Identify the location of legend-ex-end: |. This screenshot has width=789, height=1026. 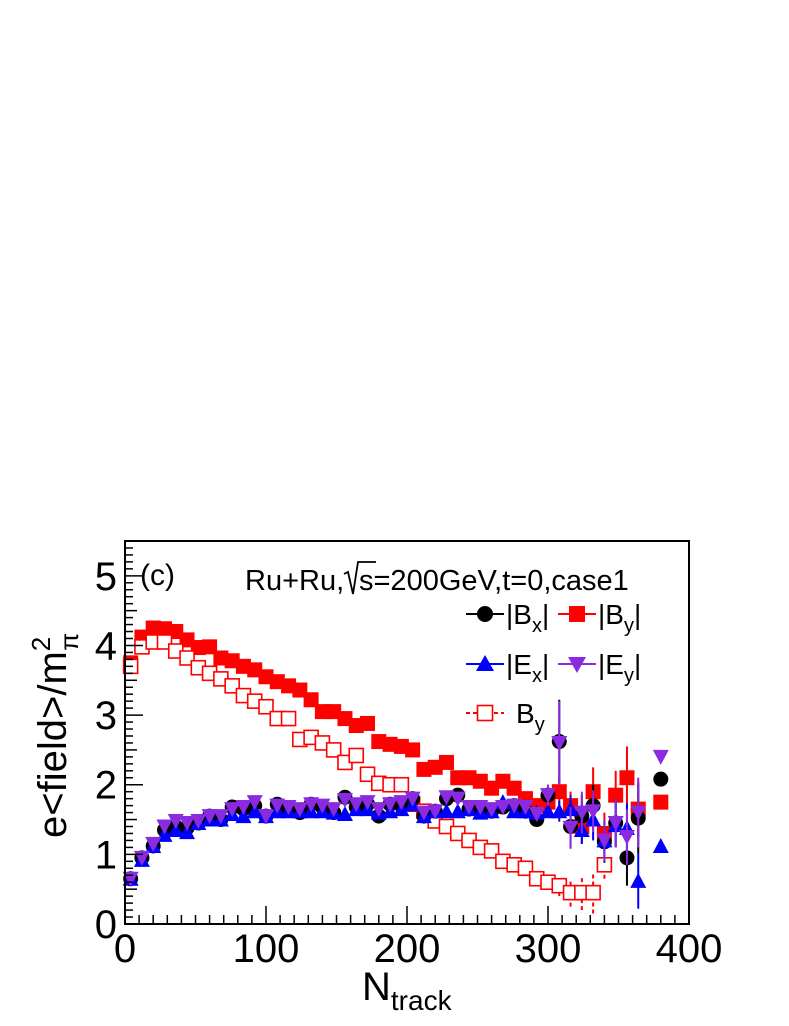
(545, 664).